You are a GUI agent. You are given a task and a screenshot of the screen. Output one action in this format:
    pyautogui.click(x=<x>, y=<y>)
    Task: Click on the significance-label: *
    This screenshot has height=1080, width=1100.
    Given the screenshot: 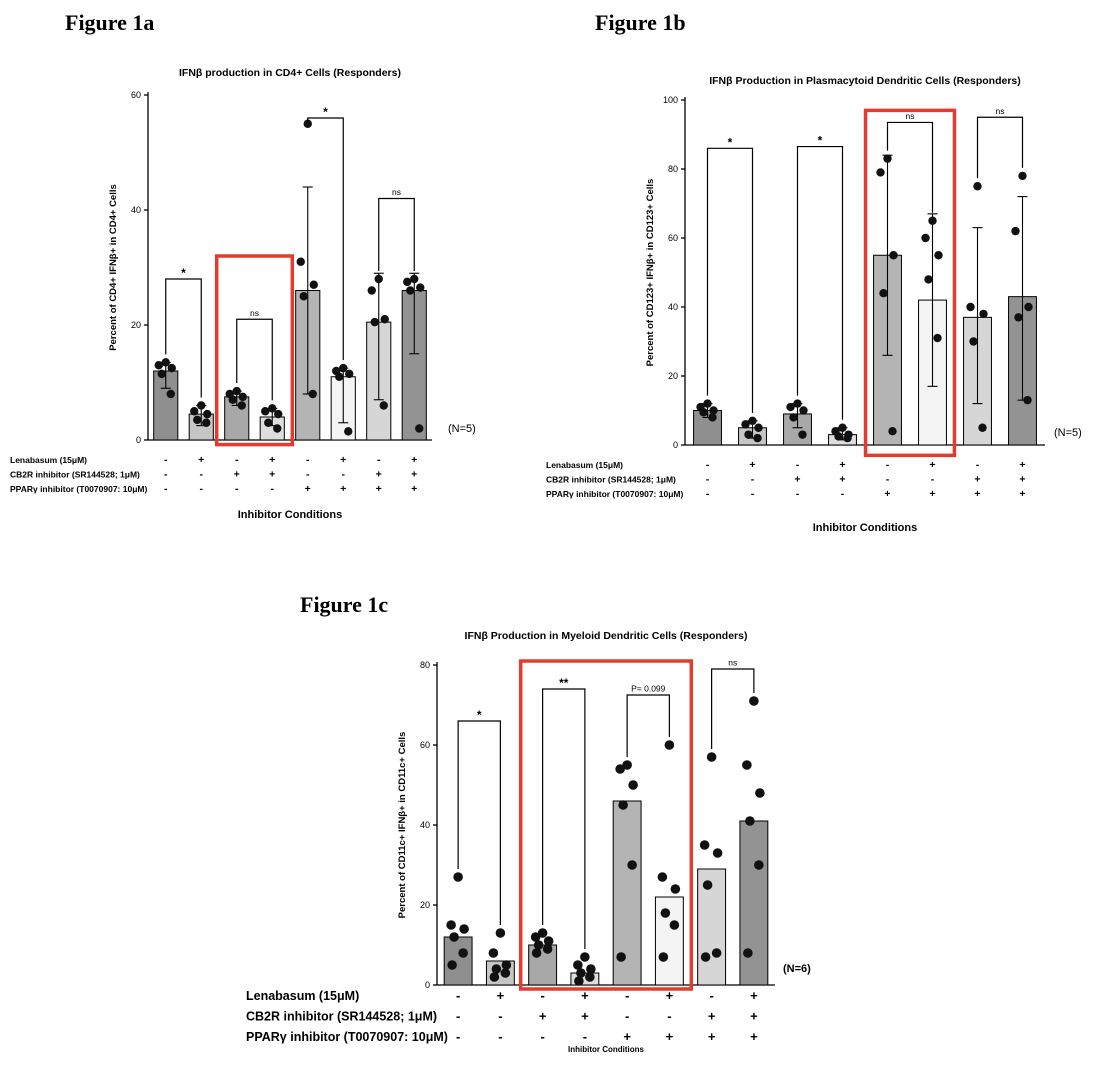 What is the action you would take?
    pyautogui.click(x=479, y=715)
    